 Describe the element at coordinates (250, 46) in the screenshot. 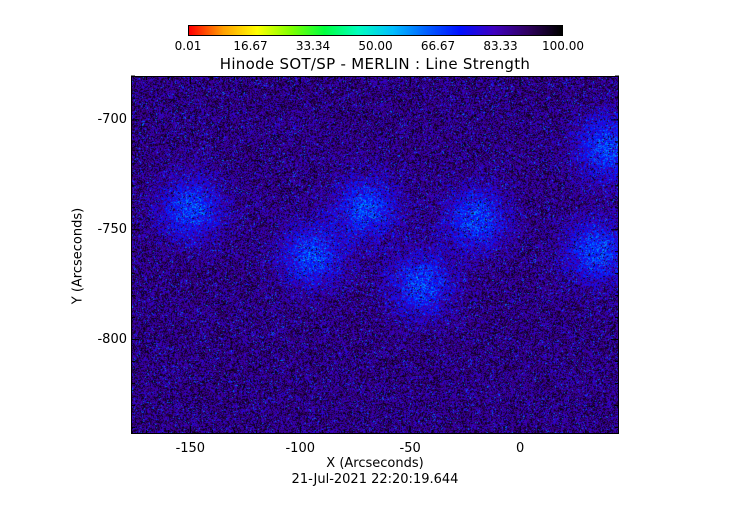

I see `colorbar-tick-label: 16.67` at that location.